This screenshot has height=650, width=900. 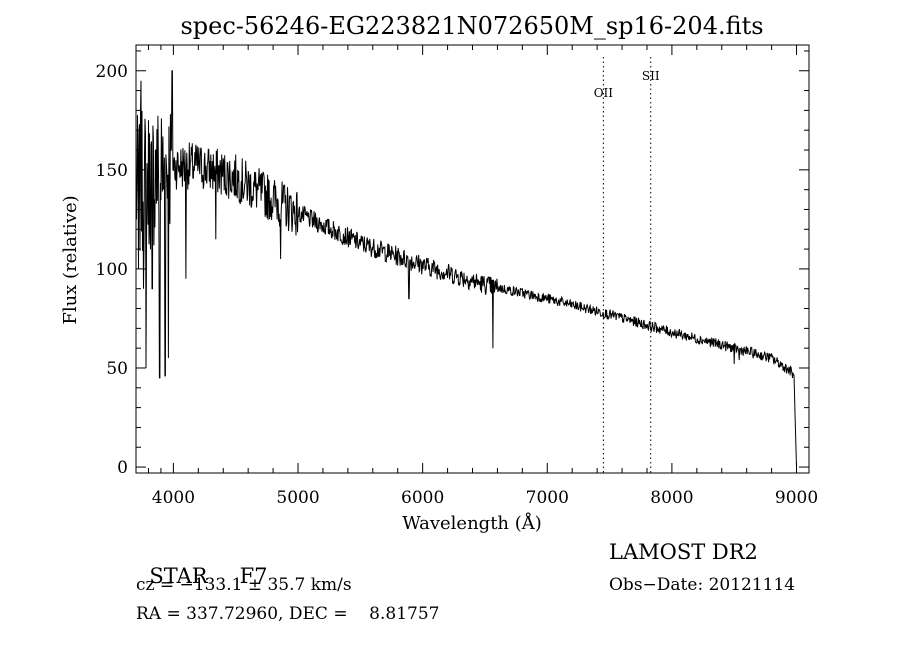 I want to click on x-tick-label: 9000, so click(x=796, y=498).